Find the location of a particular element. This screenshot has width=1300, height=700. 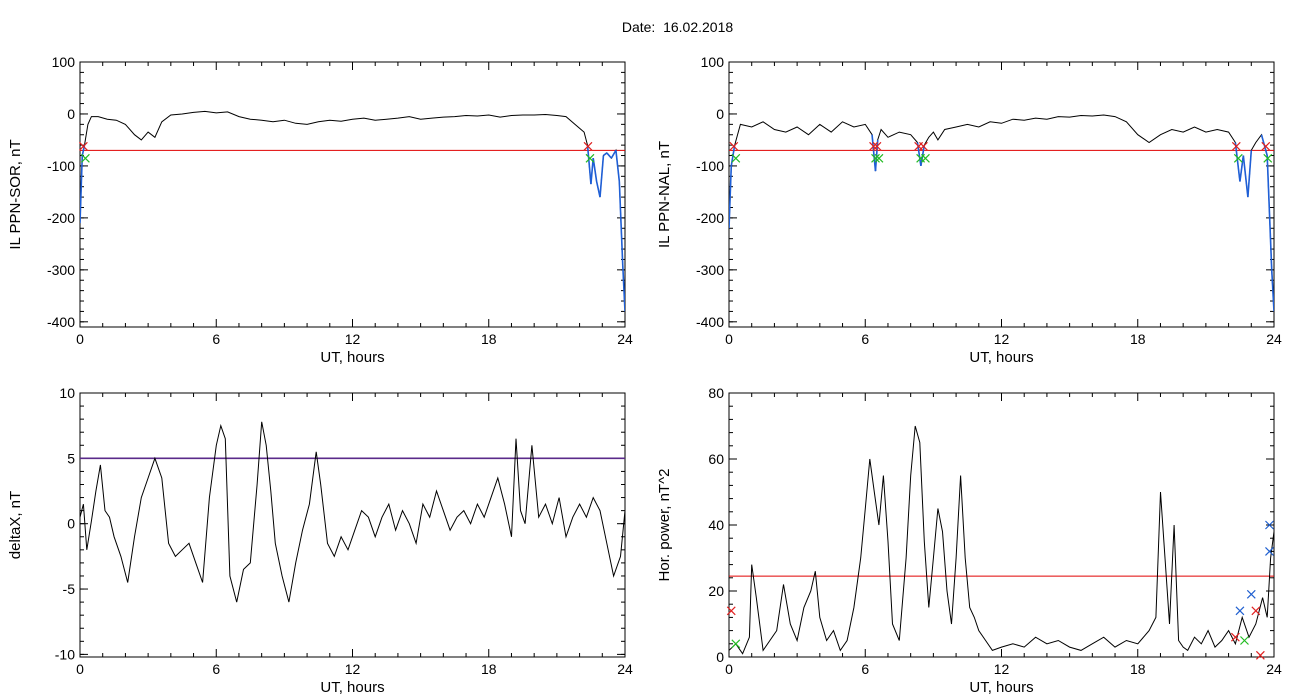

y-tick-label: 40 is located at coordinates (716, 525).